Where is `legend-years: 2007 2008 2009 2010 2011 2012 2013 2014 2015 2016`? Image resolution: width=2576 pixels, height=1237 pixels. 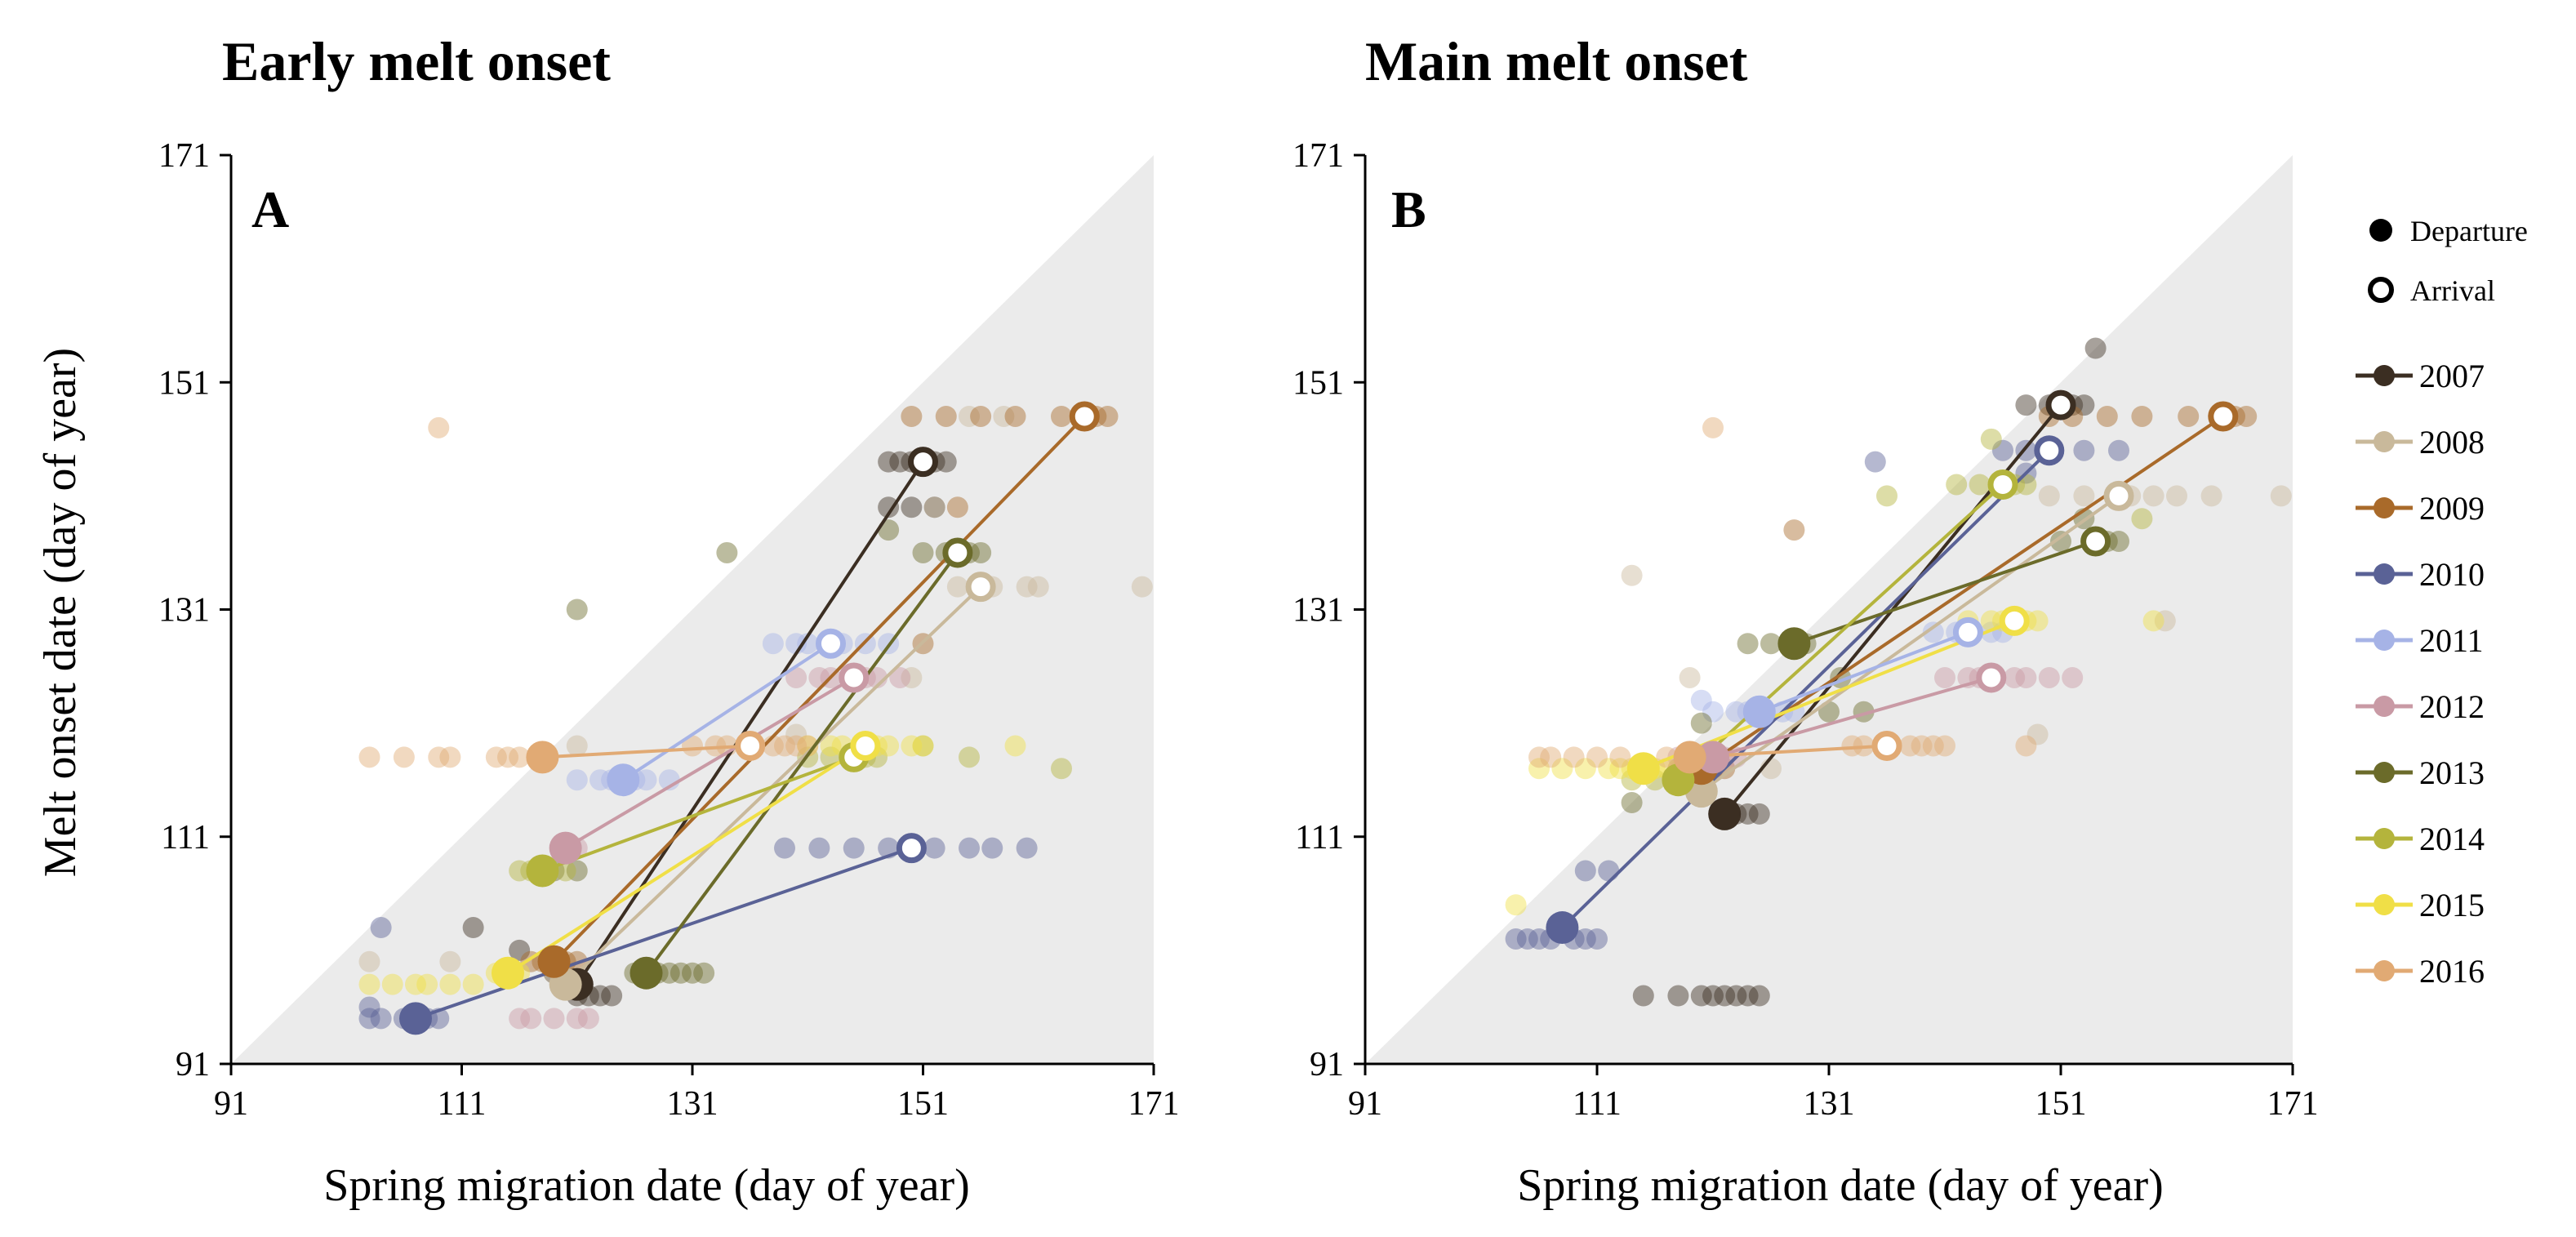 legend-years: 2007 2008 2009 2010 2011 2012 2013 2014 2015 2016 is located at coordinates (2420, 674).